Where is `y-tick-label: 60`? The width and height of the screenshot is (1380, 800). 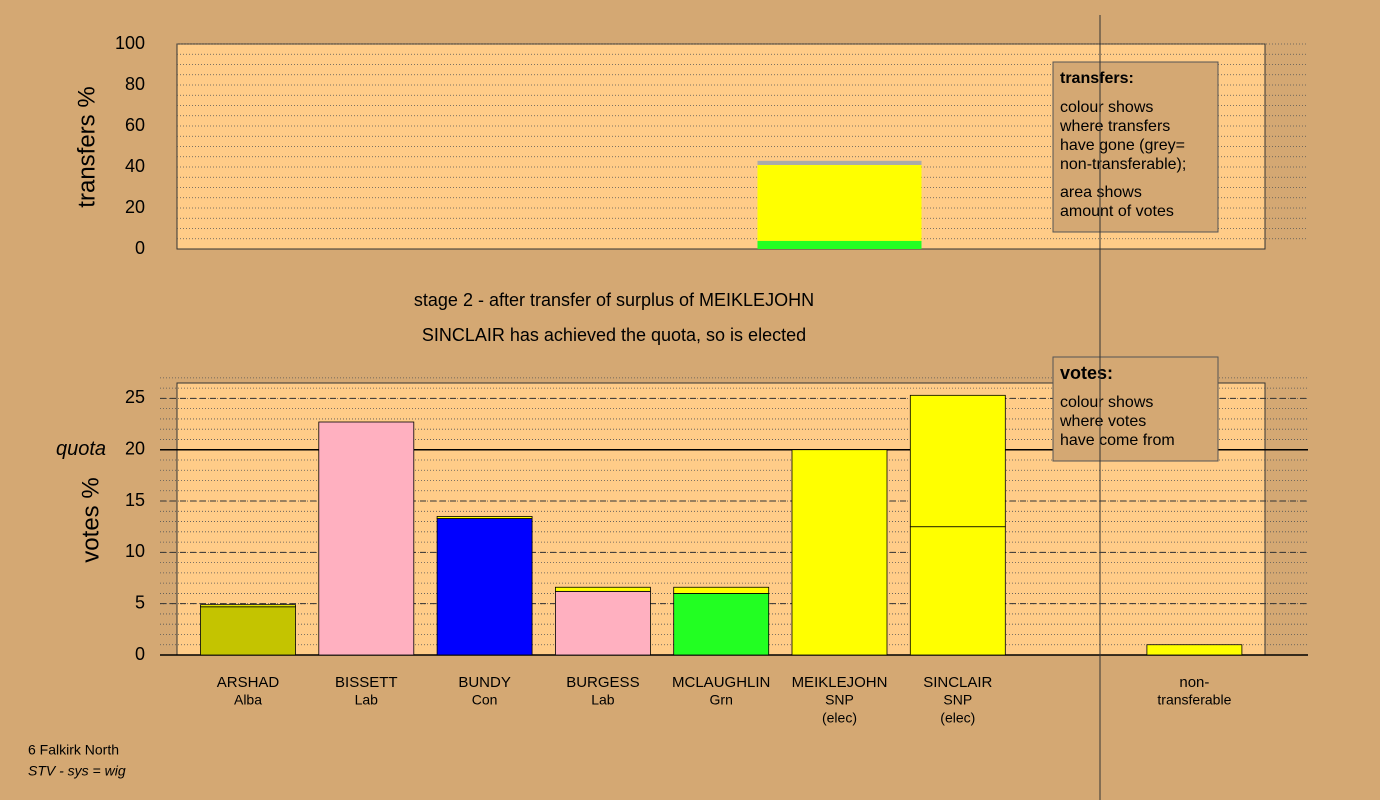
y-tick-label: 60 is located at coordinates (135, 125).